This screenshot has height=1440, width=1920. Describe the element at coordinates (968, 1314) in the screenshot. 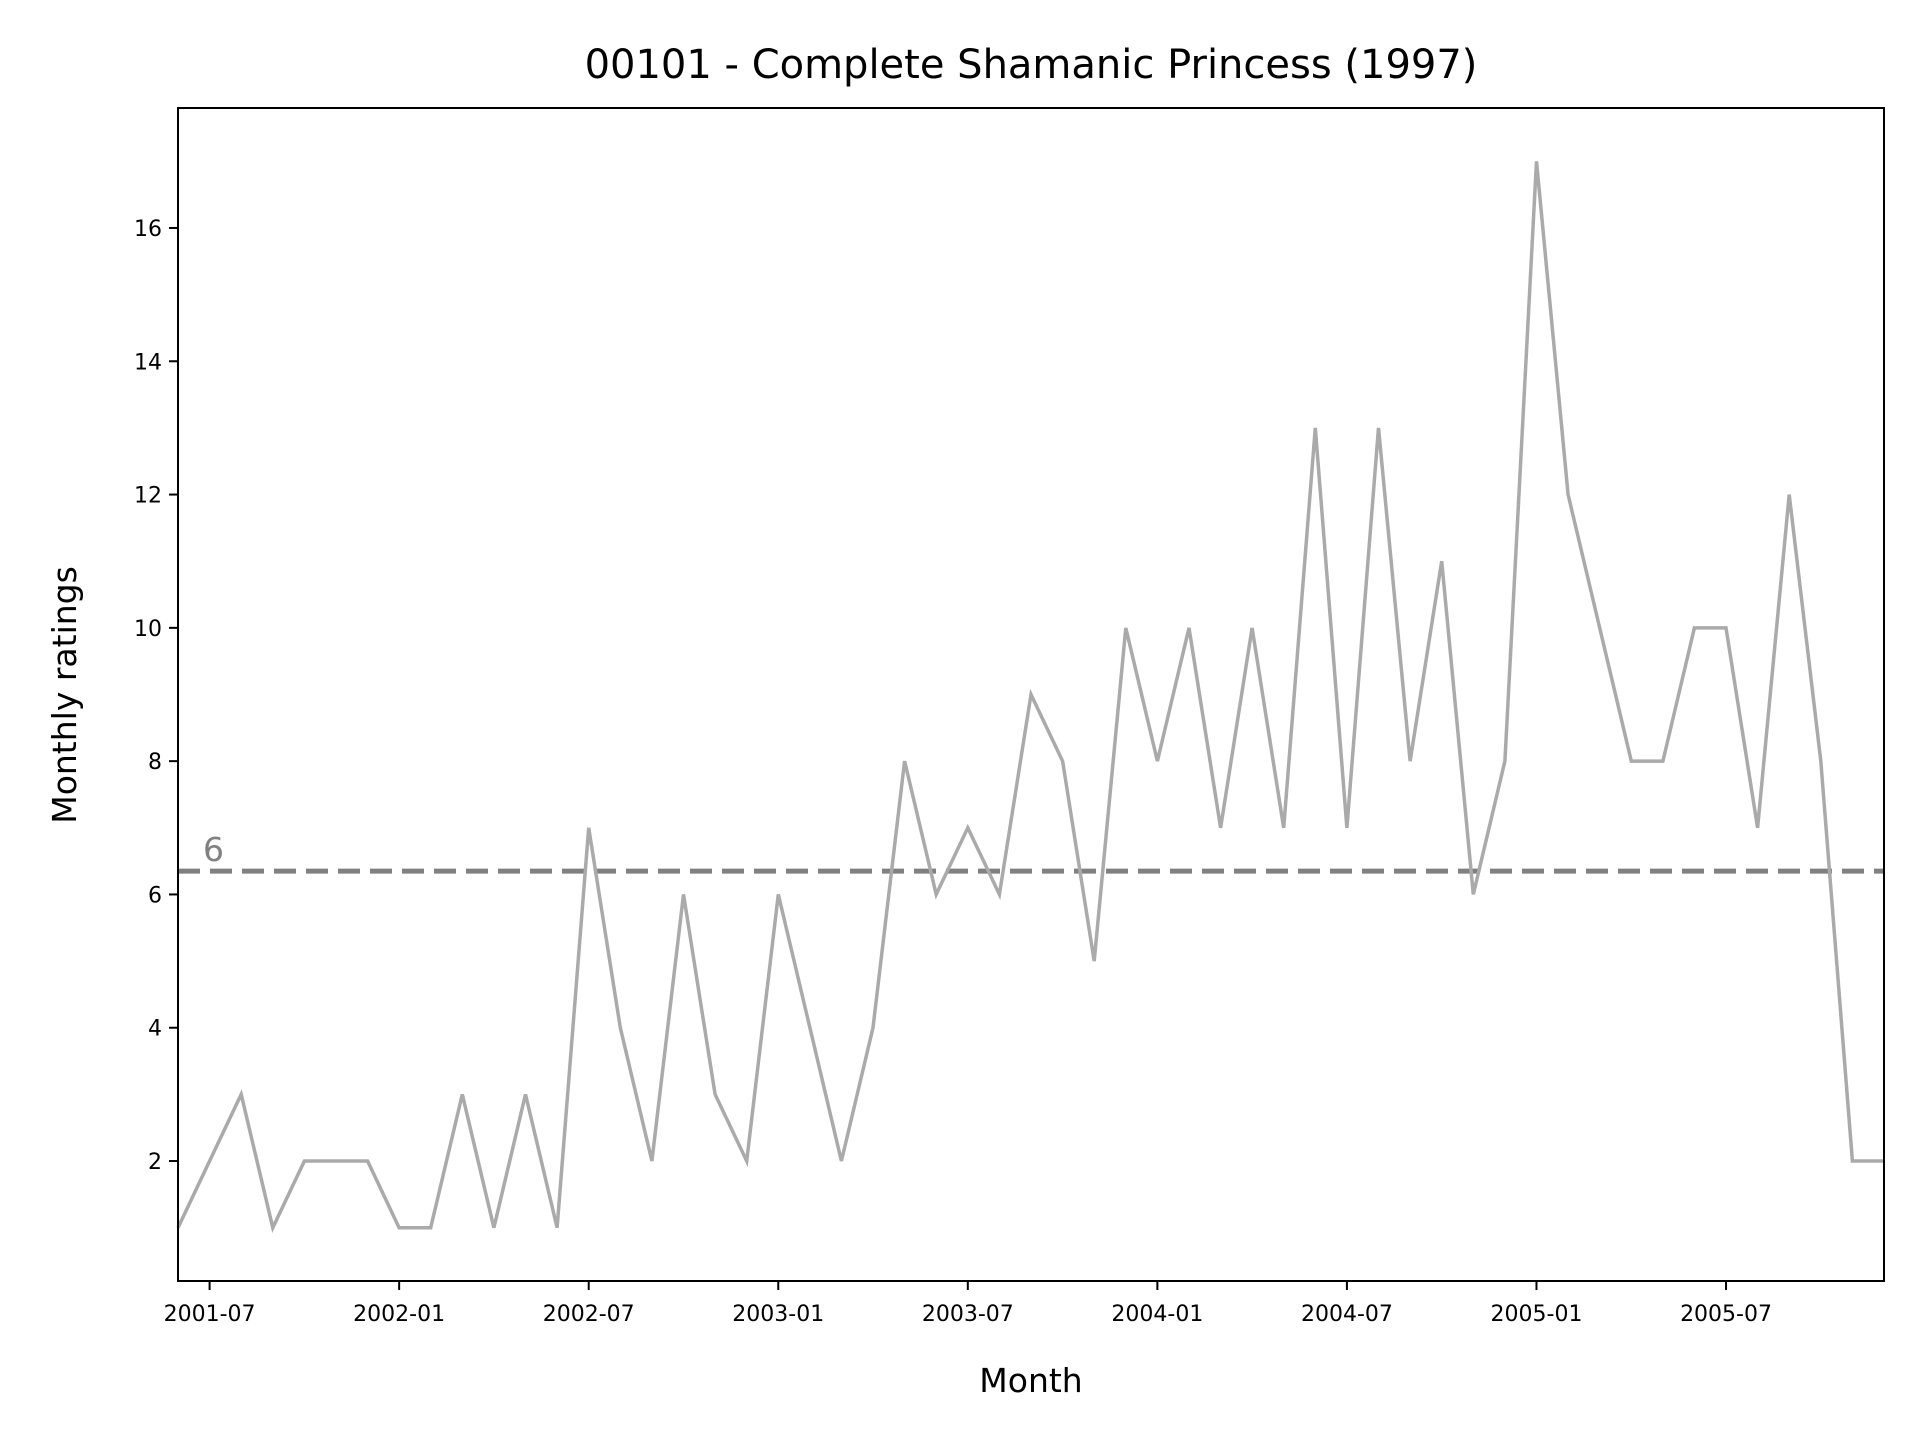

I see `x-tick-label: 2003-07` at that location.